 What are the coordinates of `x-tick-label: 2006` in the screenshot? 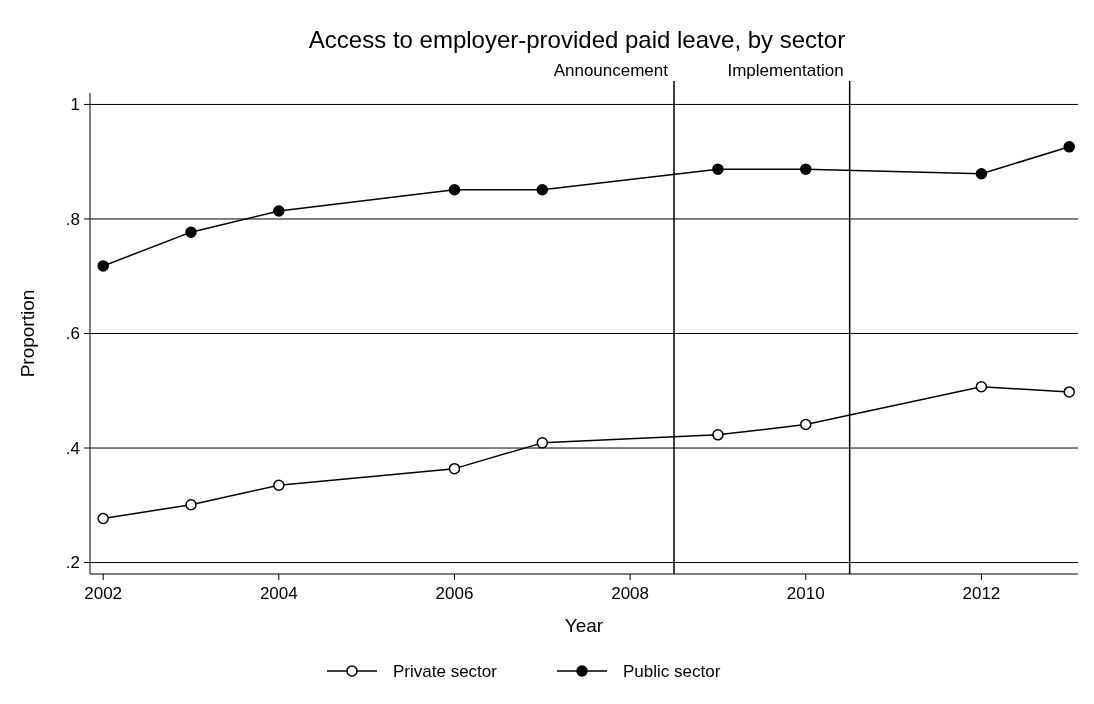 It's located at (454, 593).